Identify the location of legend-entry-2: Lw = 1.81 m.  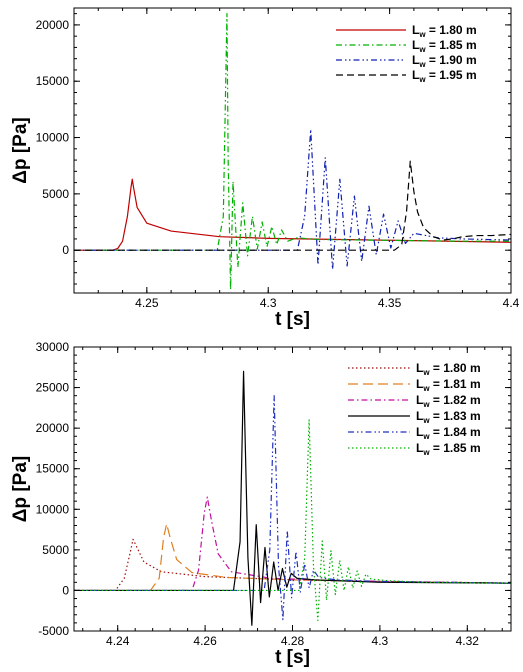
(448, 385).